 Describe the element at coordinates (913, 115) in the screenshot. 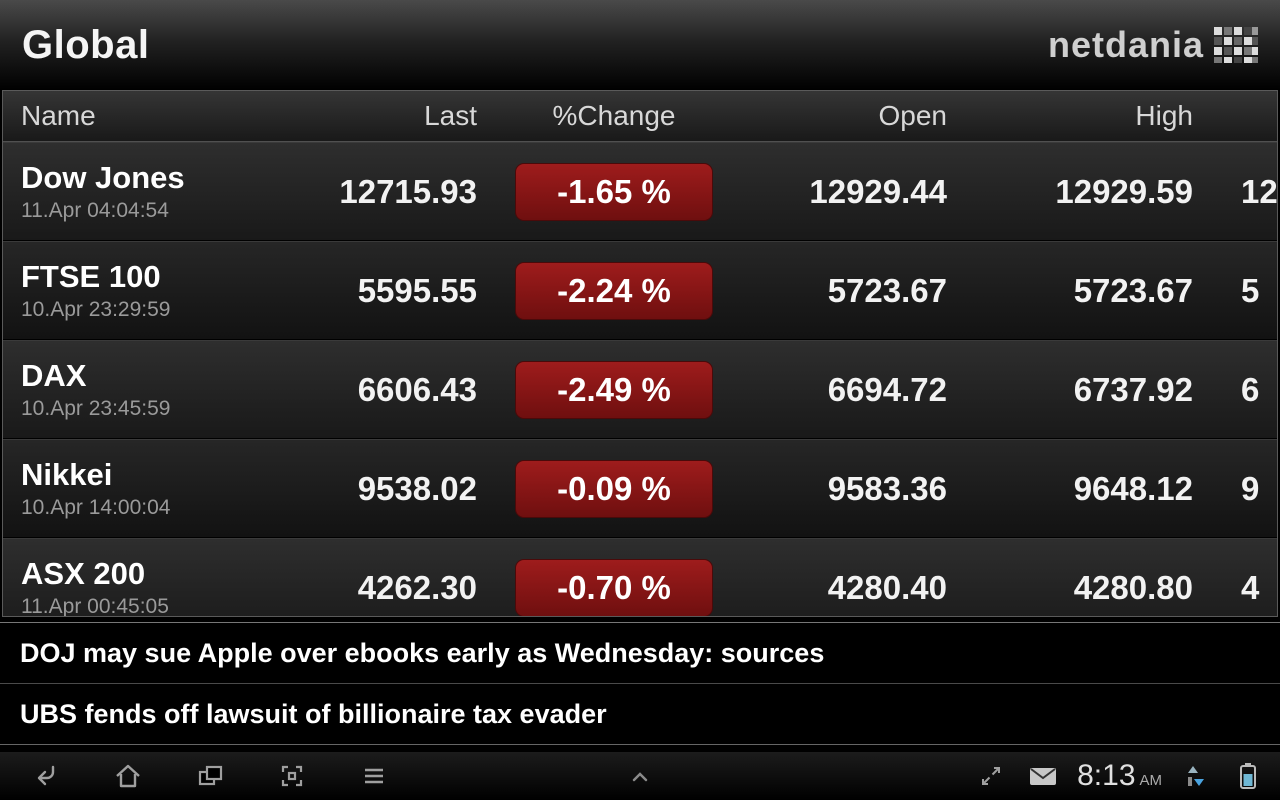

I see `column-header-open: Open` at that location.